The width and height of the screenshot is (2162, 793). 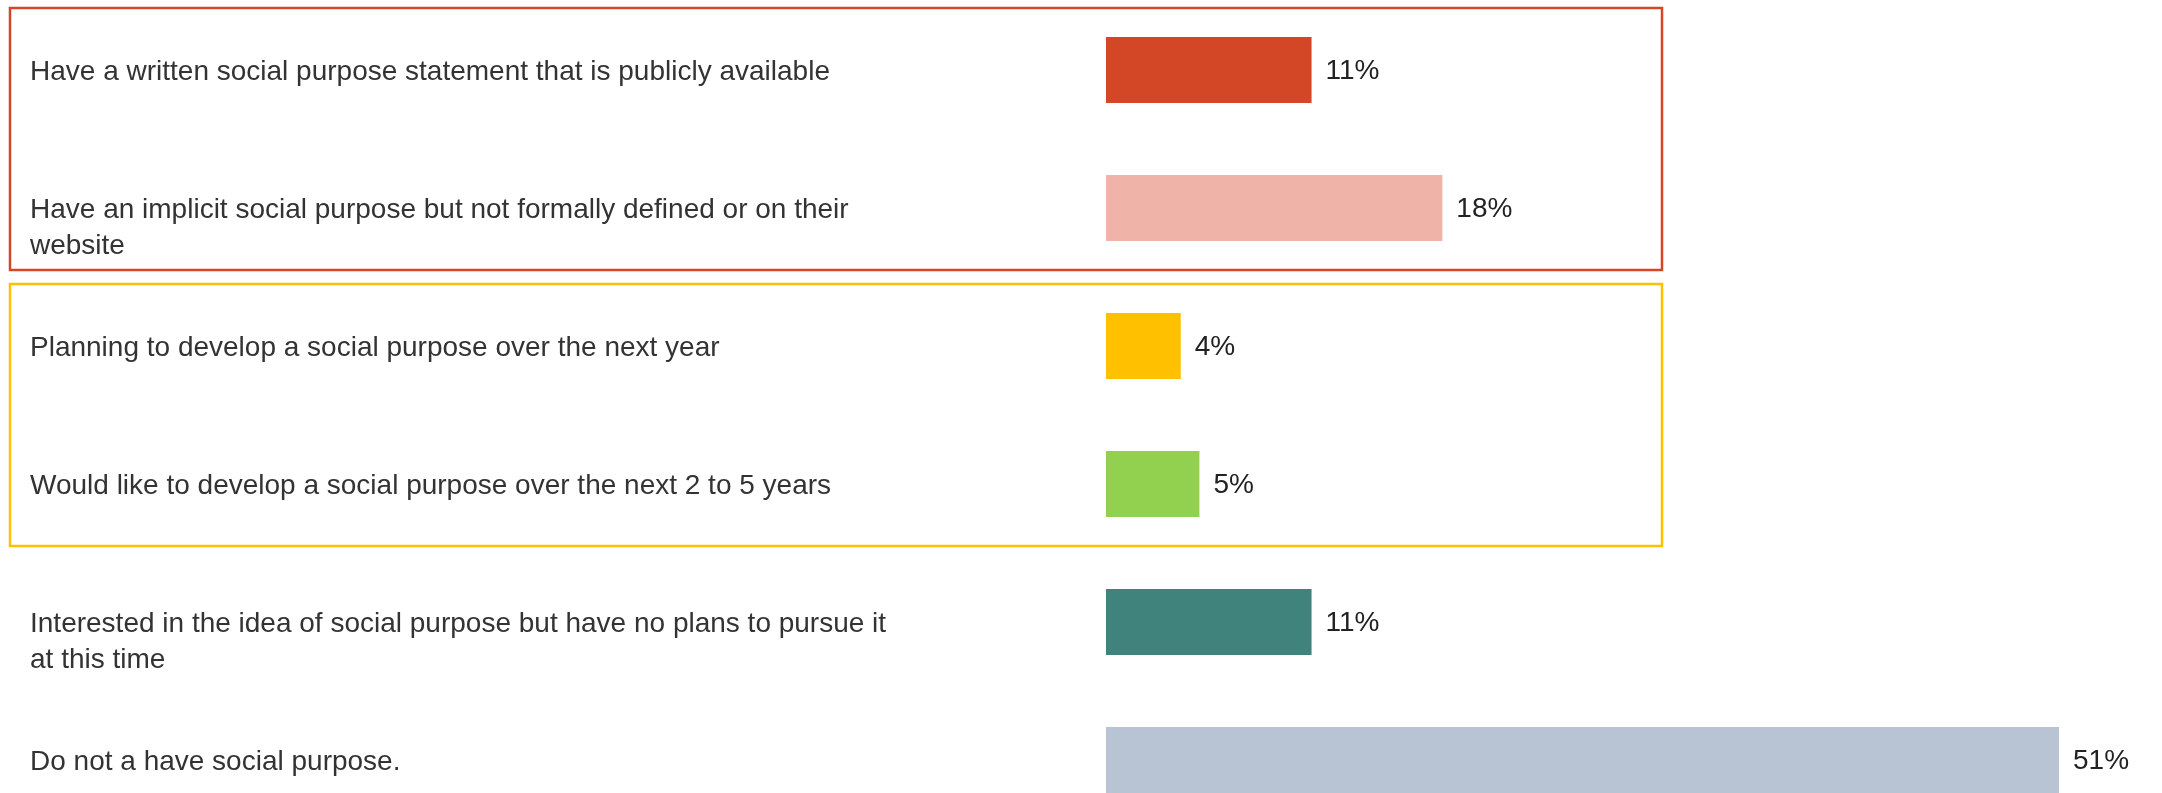 I want to click on y-tick-label: Do not a have social purpose., so click(x=215, y=760).